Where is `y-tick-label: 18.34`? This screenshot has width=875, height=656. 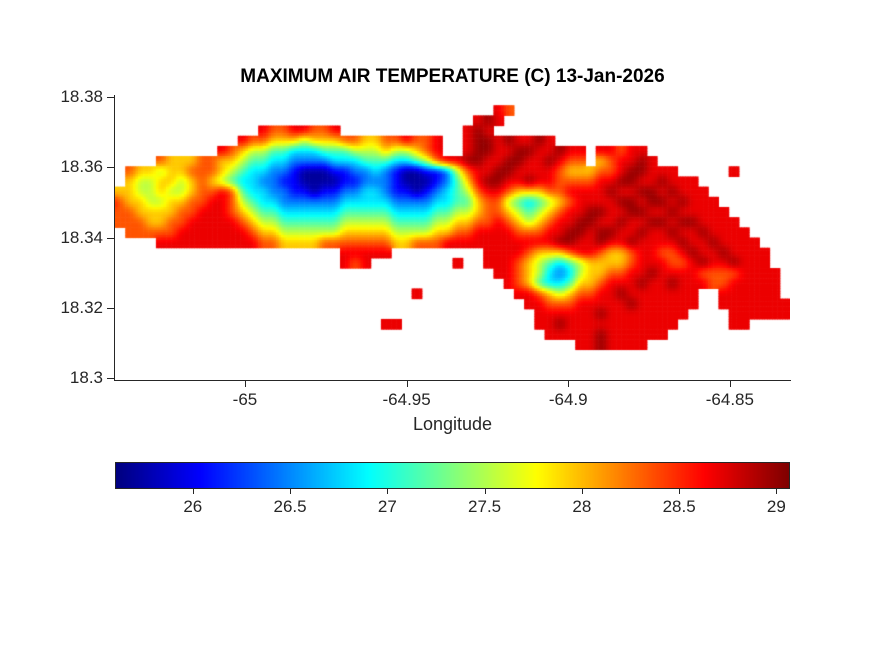
y-tick-label: 18.34 is located at coordinates (81, 237).